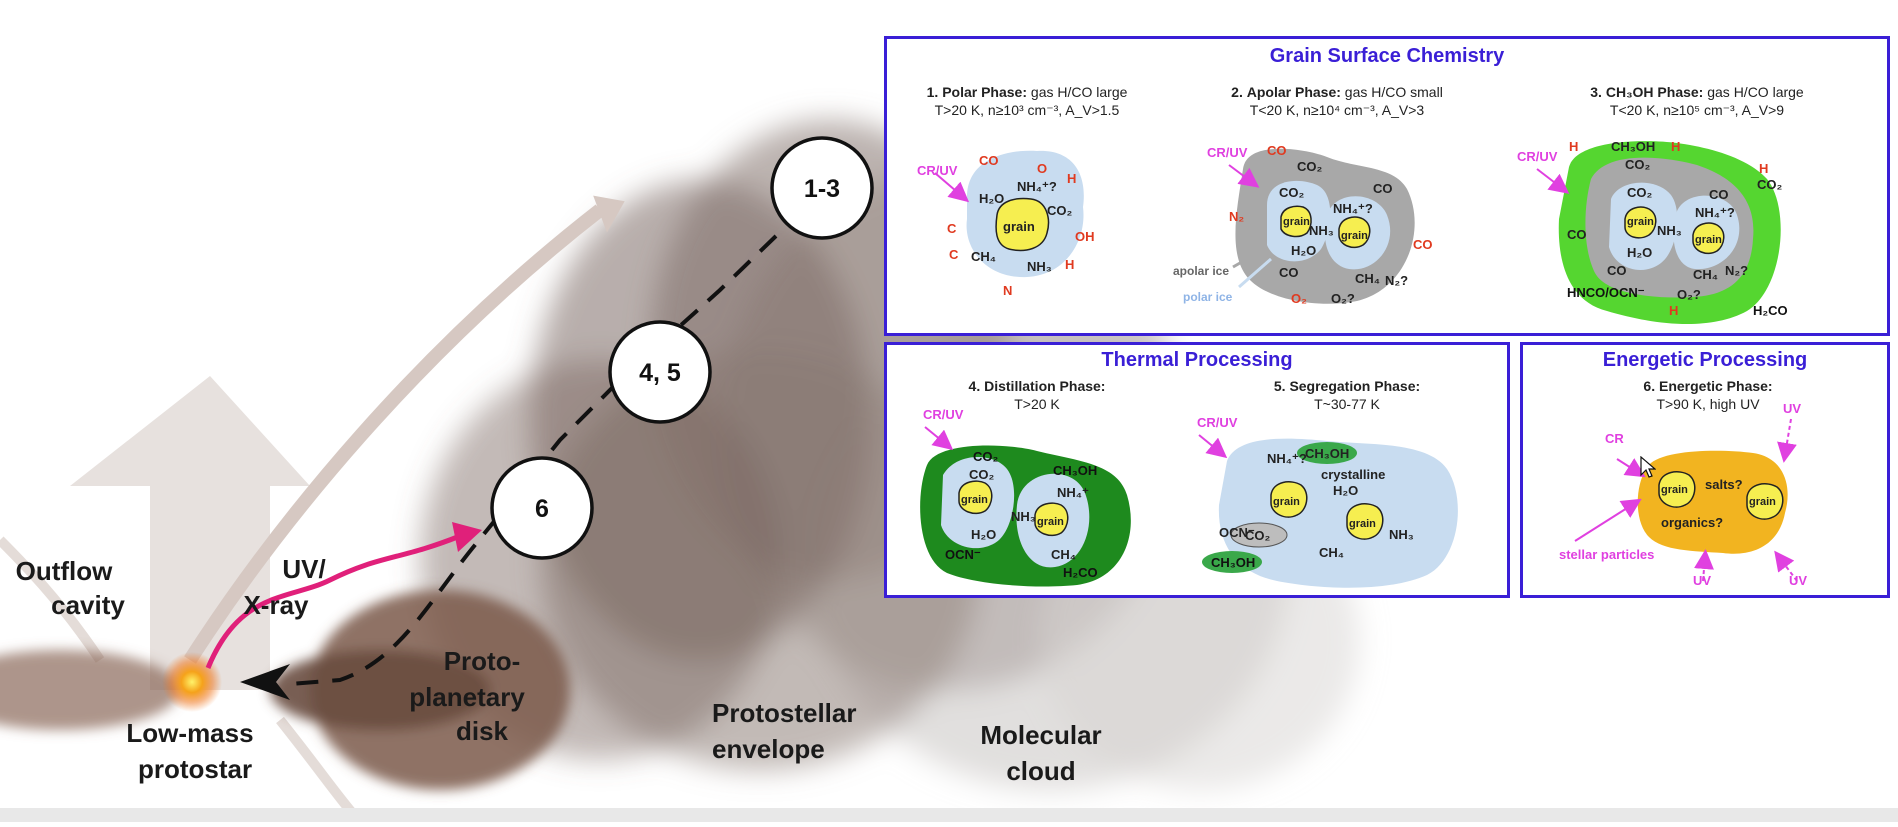 The width and height of the screenshot is (1898, 827). What do you see at coordinates (1705, 360) in the screenshot?
I see `energetic-title: Energetic Processing` at bounding box center [1705, 360].